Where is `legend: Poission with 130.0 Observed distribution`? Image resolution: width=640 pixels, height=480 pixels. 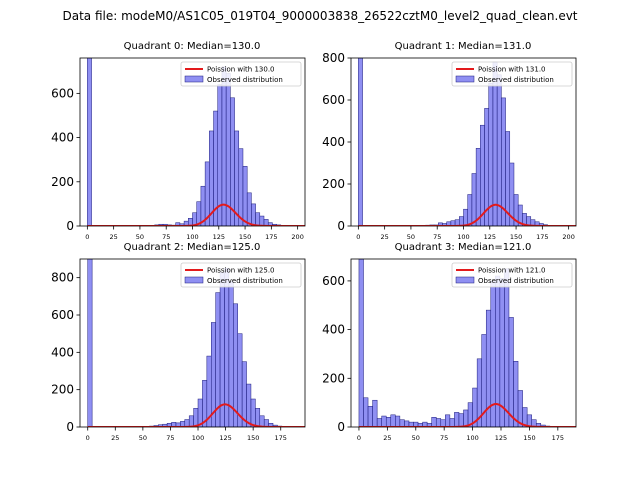
legend: Poission with 130.0 Observed distribution is located at coordinates (241, 74).